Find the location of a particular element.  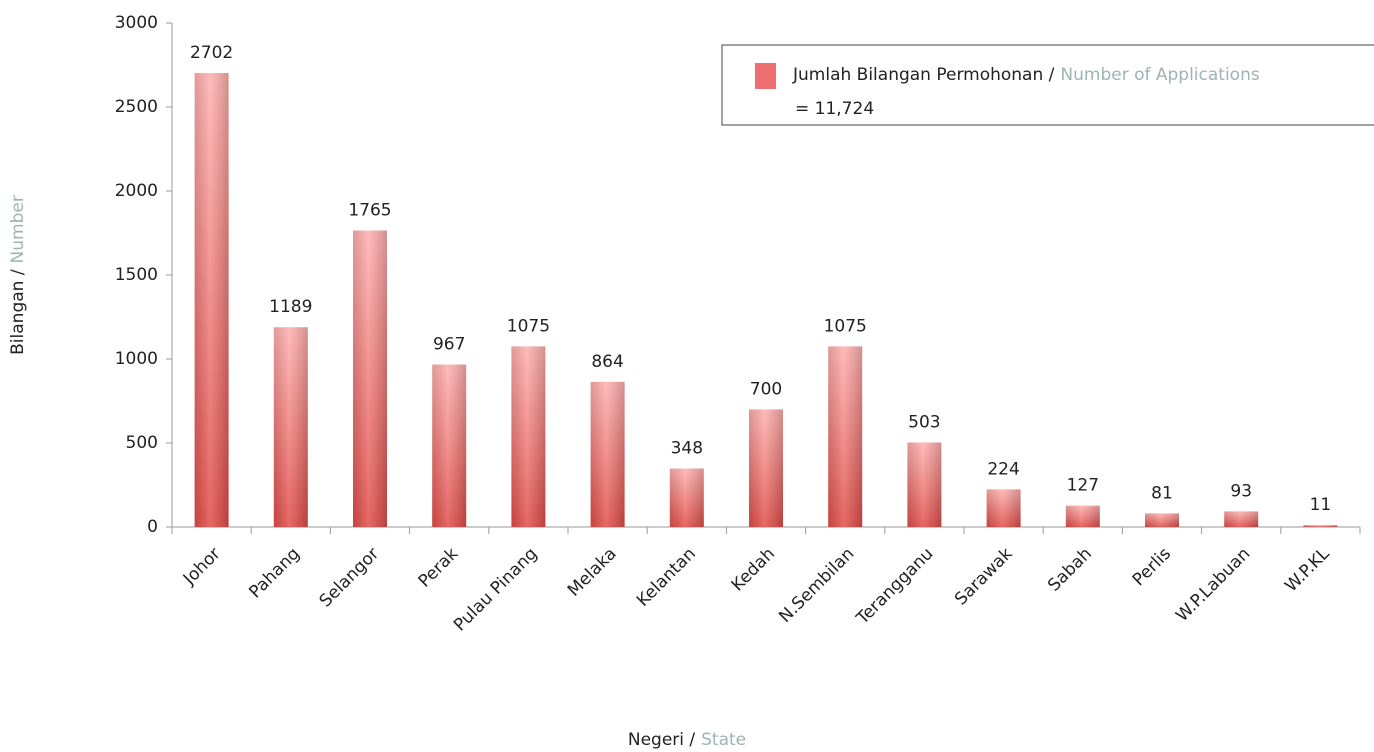

x-tick-label: Selangor is located at coordinates (349, 577).